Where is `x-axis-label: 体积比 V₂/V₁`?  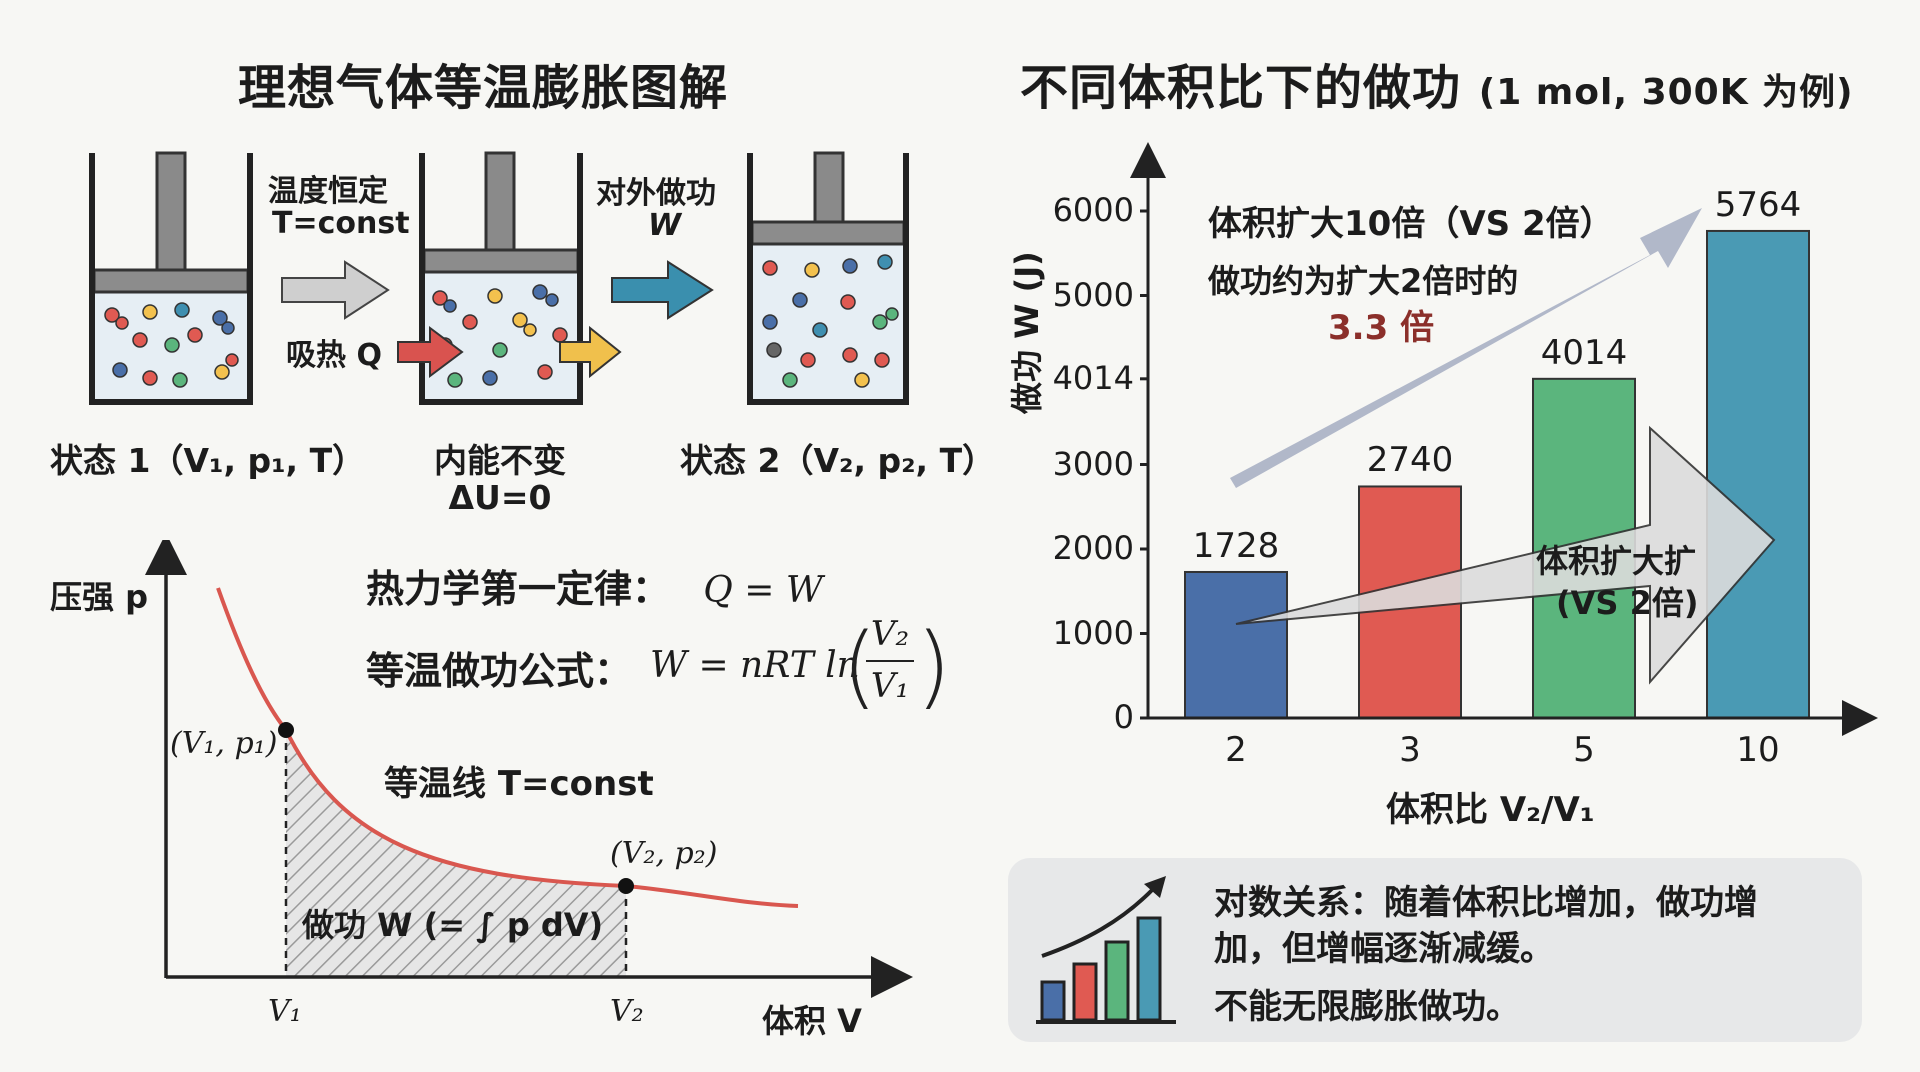 x-axis-label: 体积比 V₂/V₁ is located at coordinates (1490, 810).